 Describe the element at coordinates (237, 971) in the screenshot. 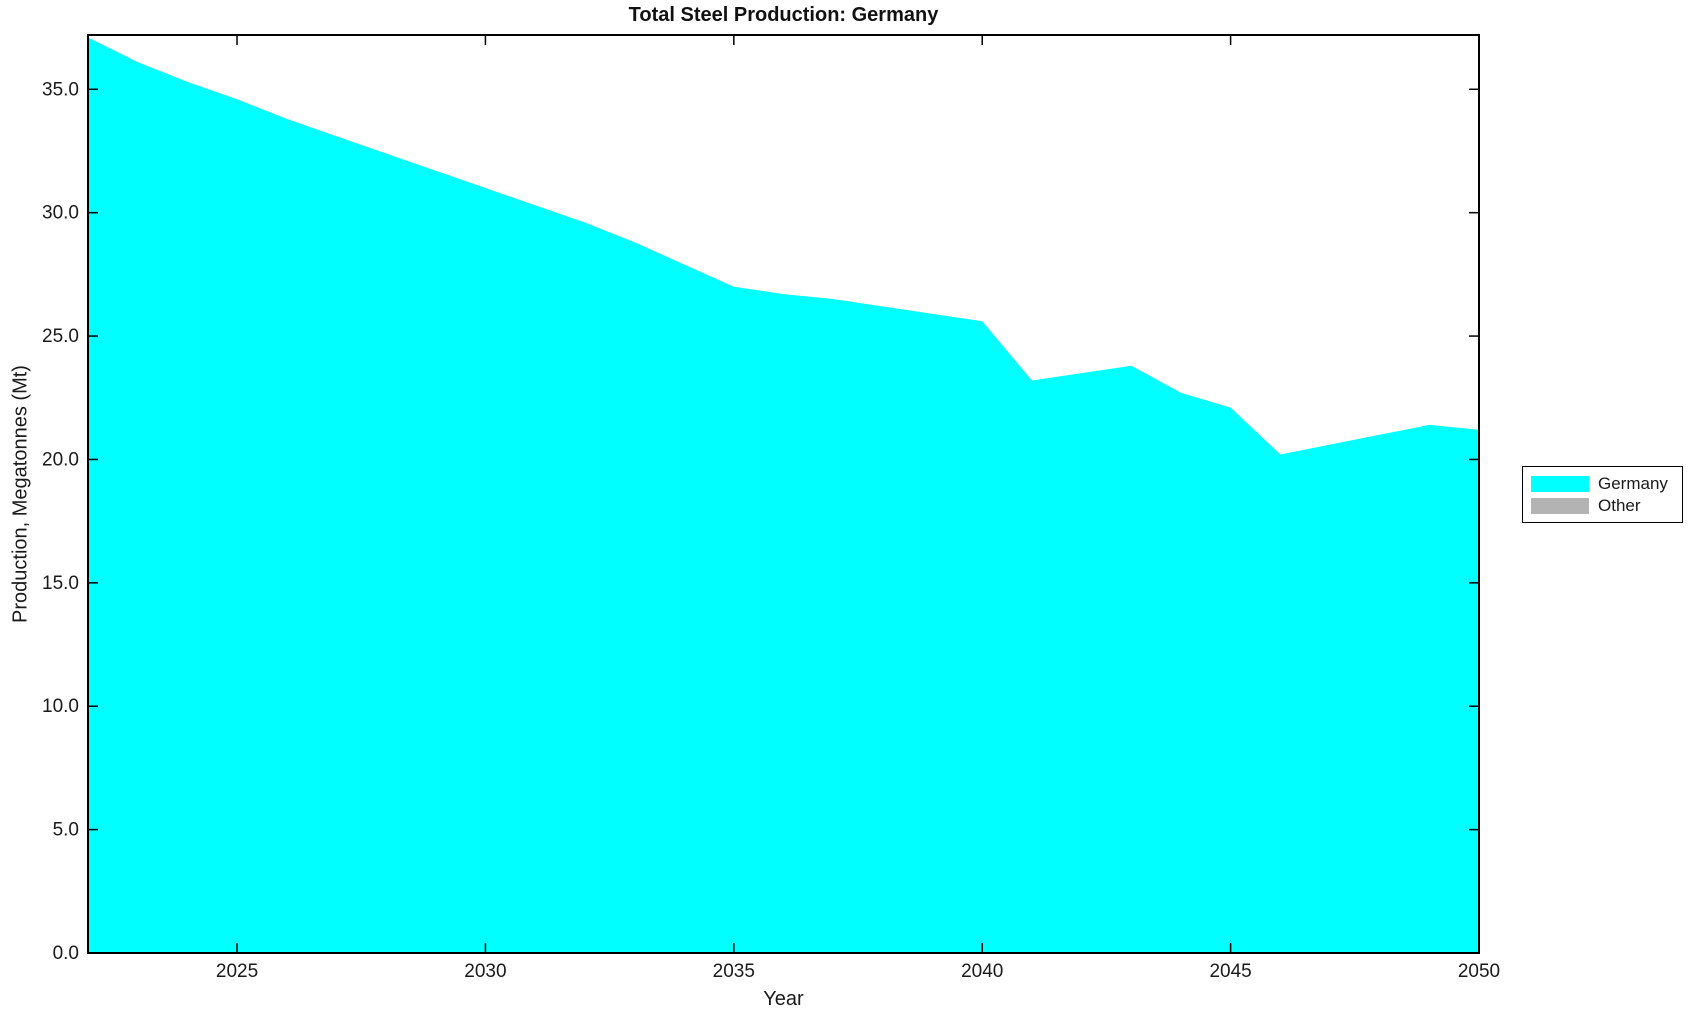

I see `x-tick-label: 2025` at that location.